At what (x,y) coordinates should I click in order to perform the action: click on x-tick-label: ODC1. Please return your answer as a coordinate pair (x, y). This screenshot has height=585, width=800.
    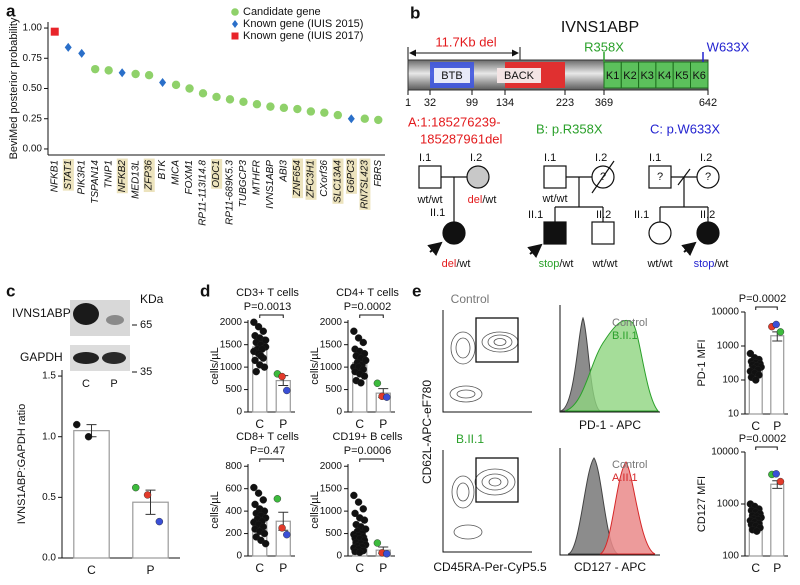
    Looking at the image, I should click on (216, 174).